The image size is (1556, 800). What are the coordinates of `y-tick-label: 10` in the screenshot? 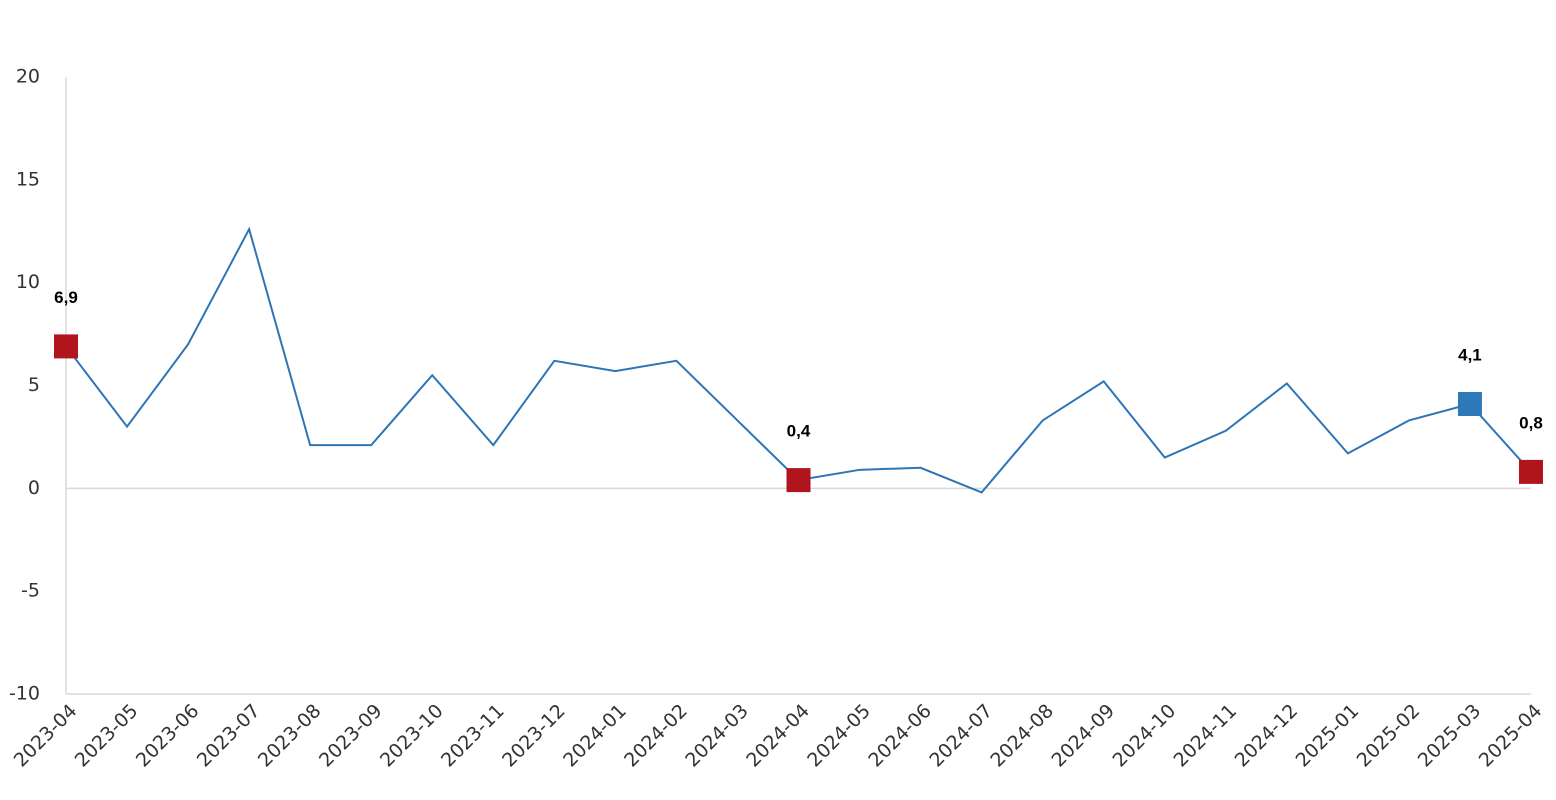 It's located at (28, 282).